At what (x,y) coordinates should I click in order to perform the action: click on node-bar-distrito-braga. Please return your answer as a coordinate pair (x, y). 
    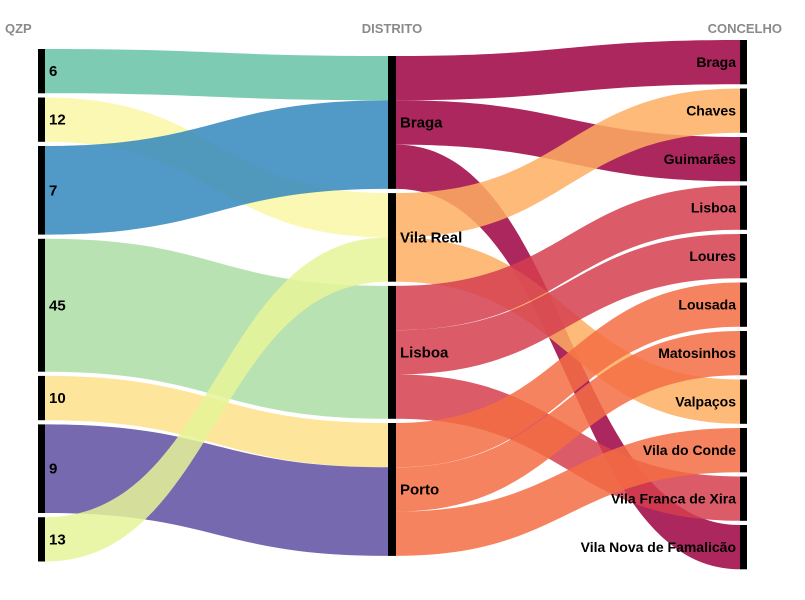
    Looking at the image, I should click on (392, 122).